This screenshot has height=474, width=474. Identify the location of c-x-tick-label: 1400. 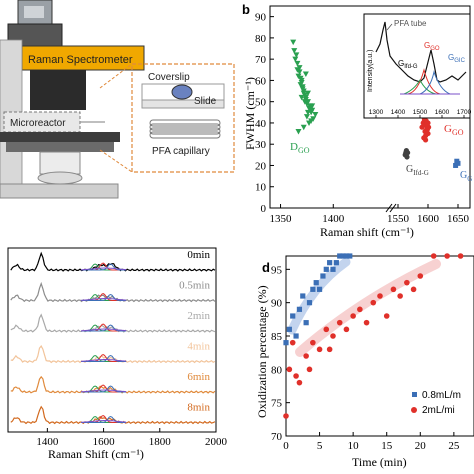
(47, 442).